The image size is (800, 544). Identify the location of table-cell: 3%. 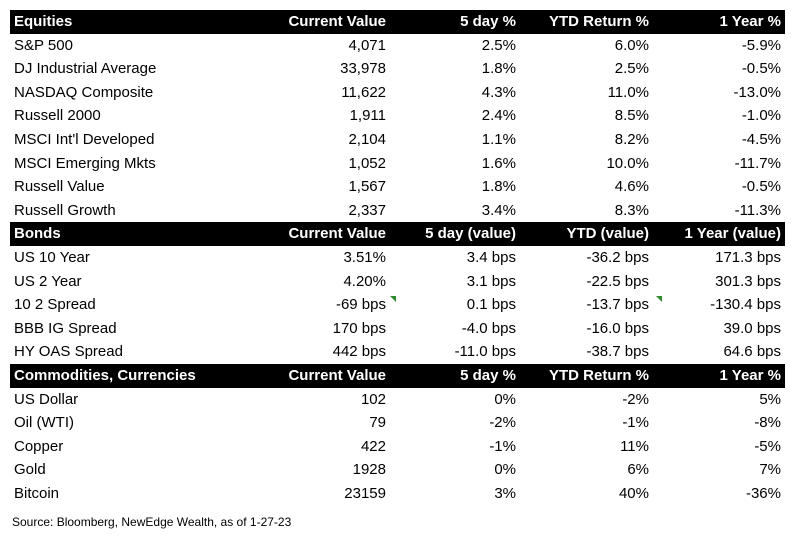
(505, 493).